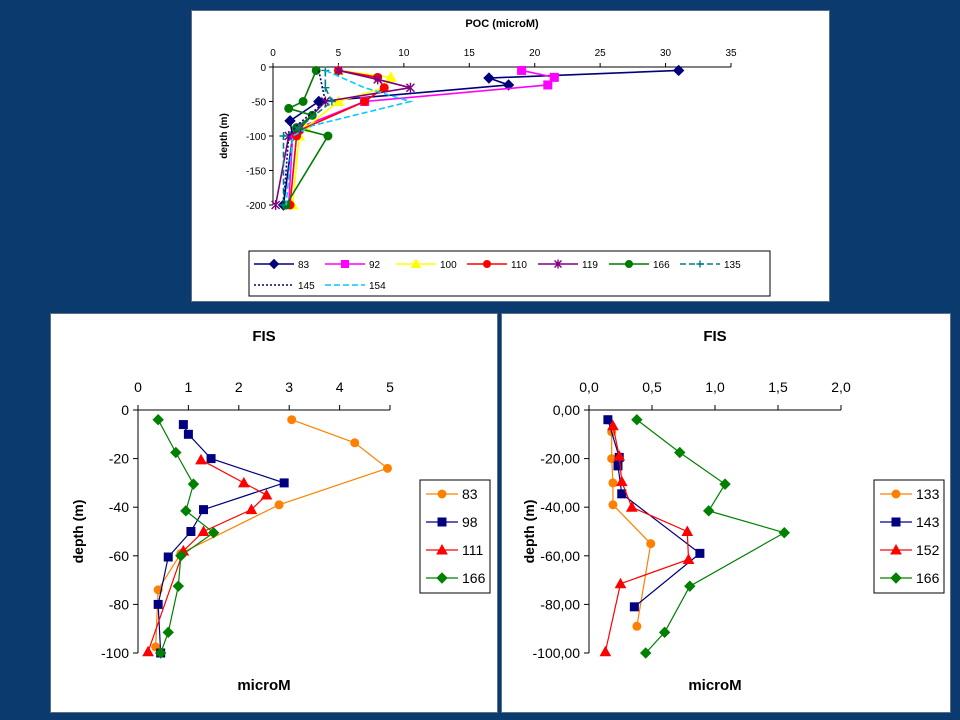 Image resolution: width=960 pixels, height=720 pixels. Describe the element at coordinates (535, 53) in the screenshot. I see `x-tick-label: 20` at that location.